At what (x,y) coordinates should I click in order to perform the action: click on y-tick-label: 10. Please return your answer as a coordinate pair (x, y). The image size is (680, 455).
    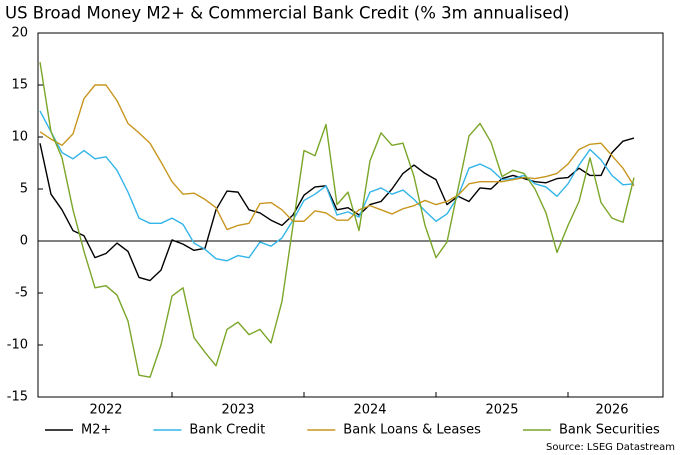
    Looking at the image, I should click on (19, 137).